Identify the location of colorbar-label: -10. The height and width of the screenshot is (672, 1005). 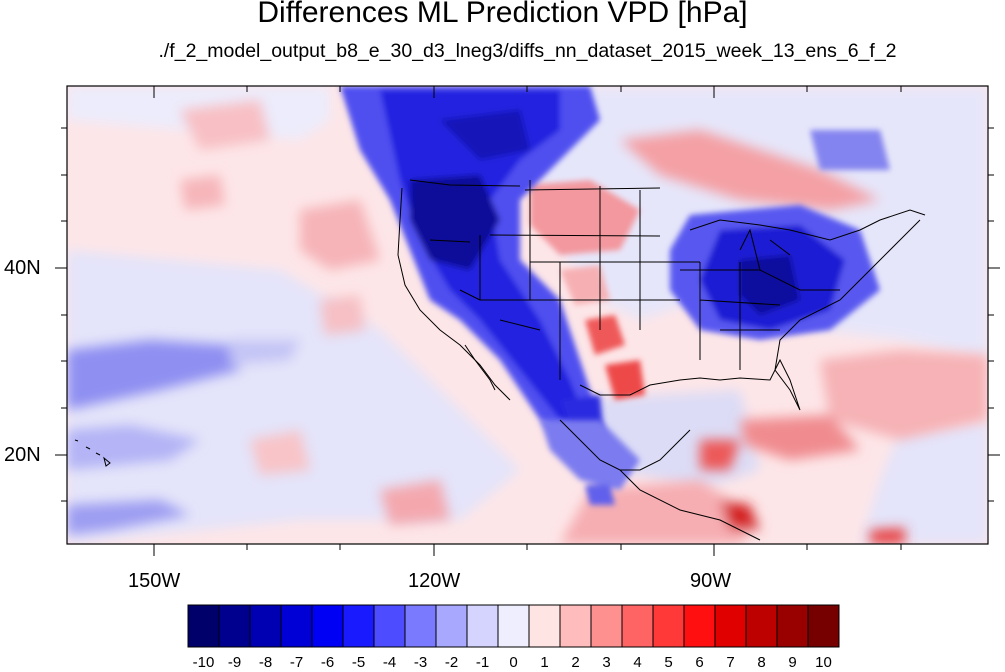
(203, 662).